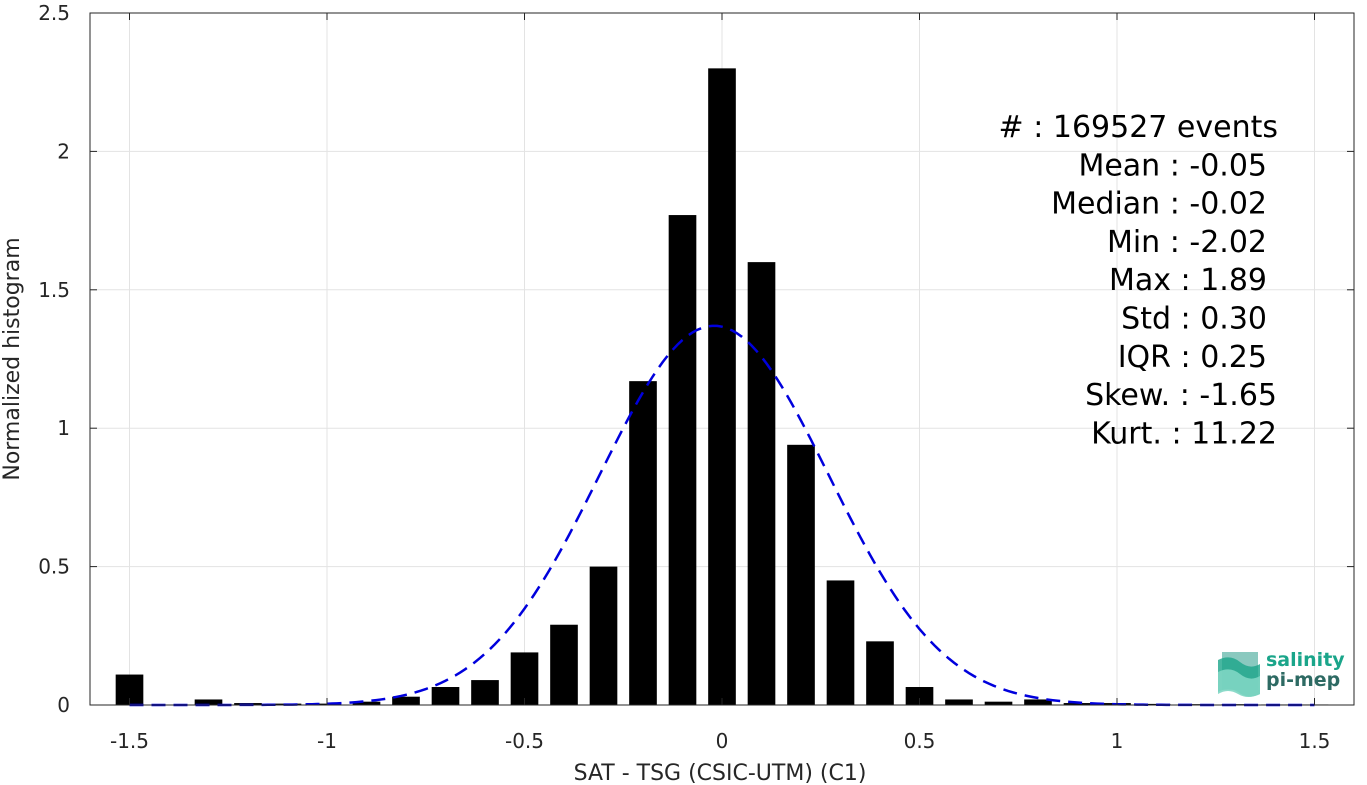 The image size is (1367, 785). Describe the element at coordinates (63, 428) in the screenshot. I see `y-tick-label: 1` at that location.